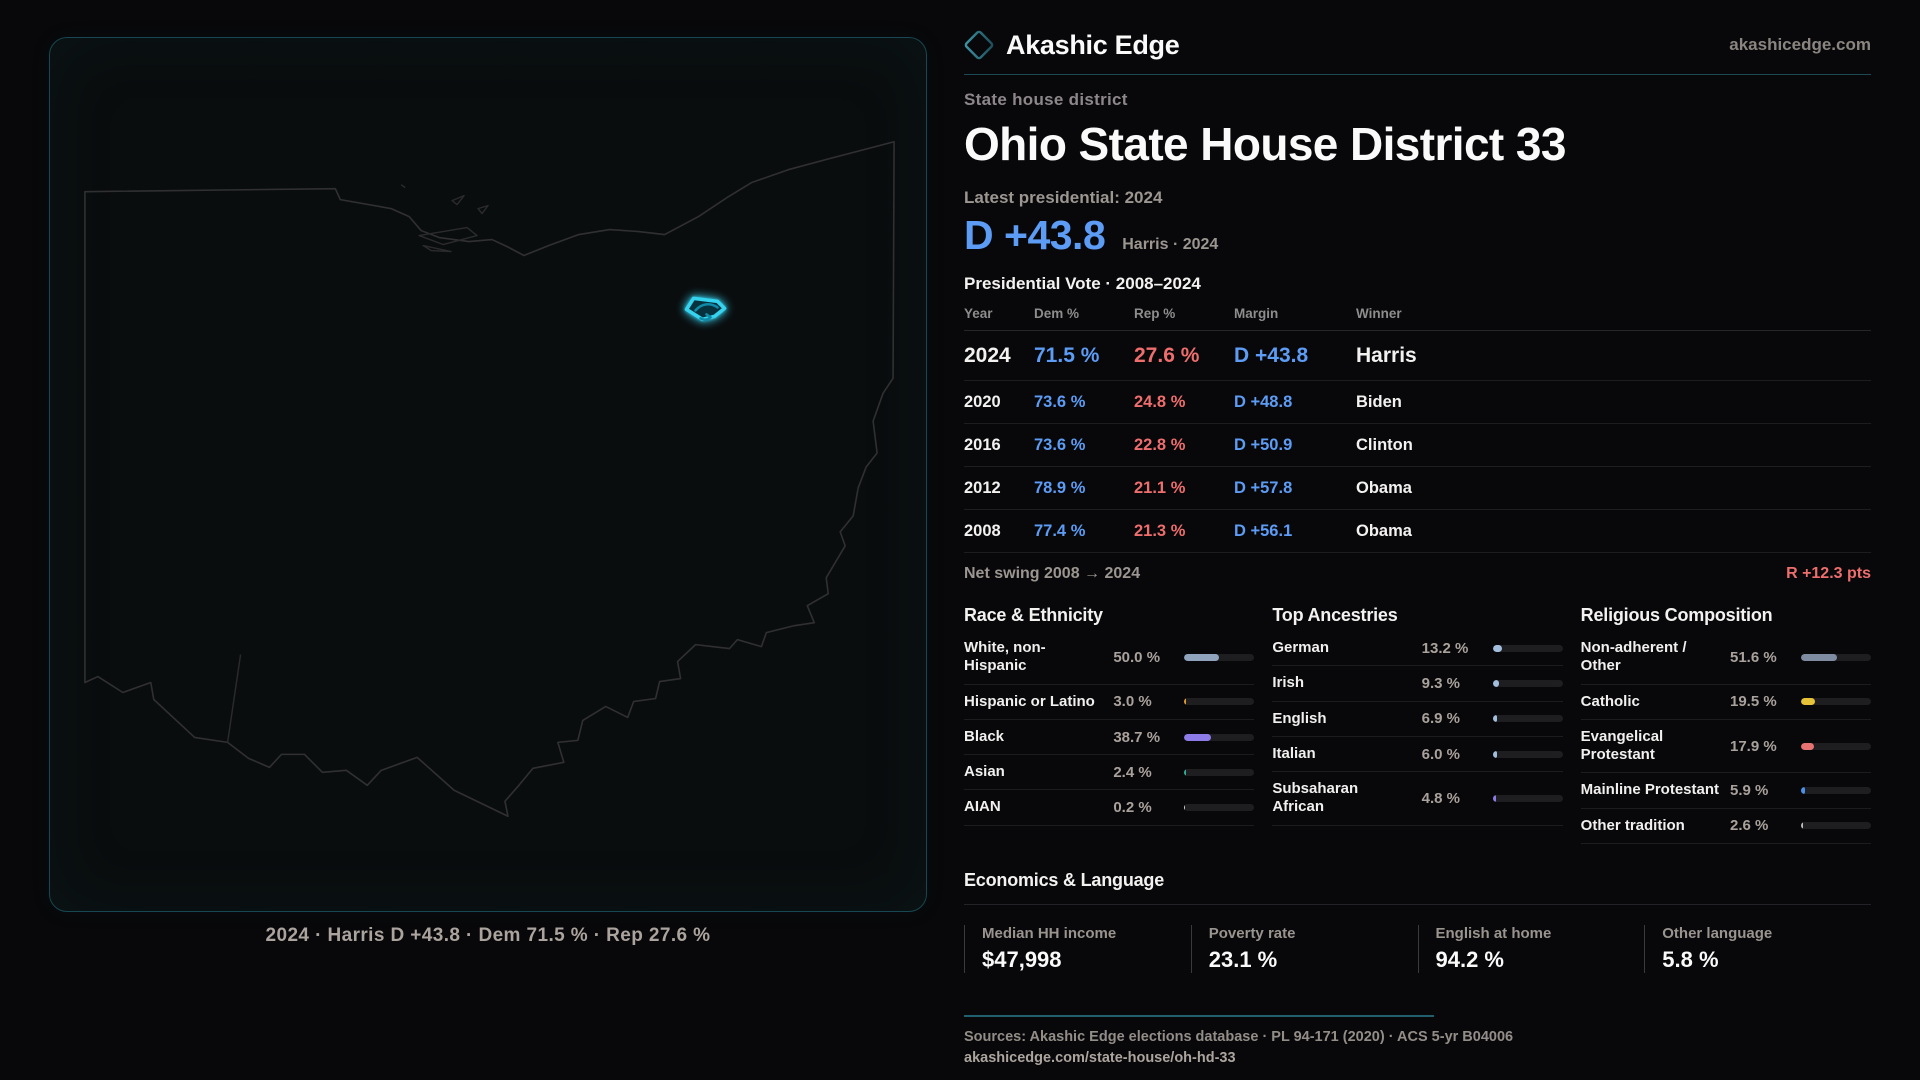  What do you see at coordinates (1301, 647) in the screenshot?
I see `demo-label: German` at bounding box center [1301, 647].